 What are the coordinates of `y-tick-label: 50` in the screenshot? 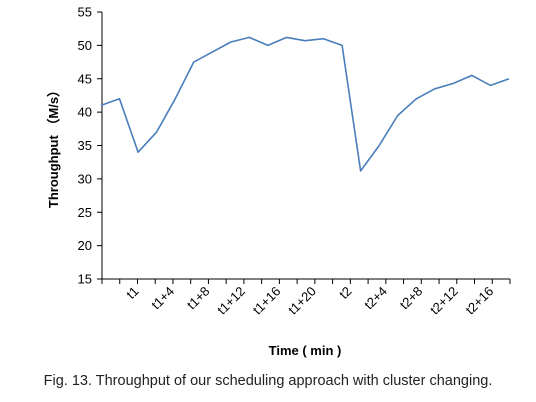 It's located at (85, 45).